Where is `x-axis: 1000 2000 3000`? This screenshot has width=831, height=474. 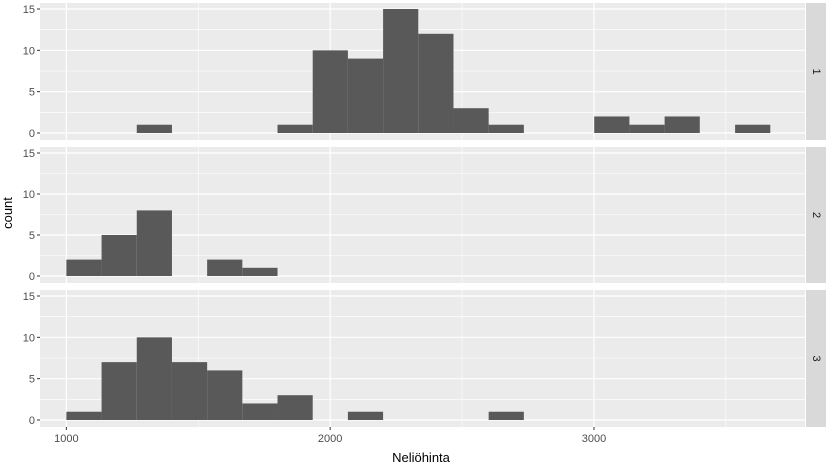
x-axis: 1000 2000 3000 is located at coordinates (330, 436).